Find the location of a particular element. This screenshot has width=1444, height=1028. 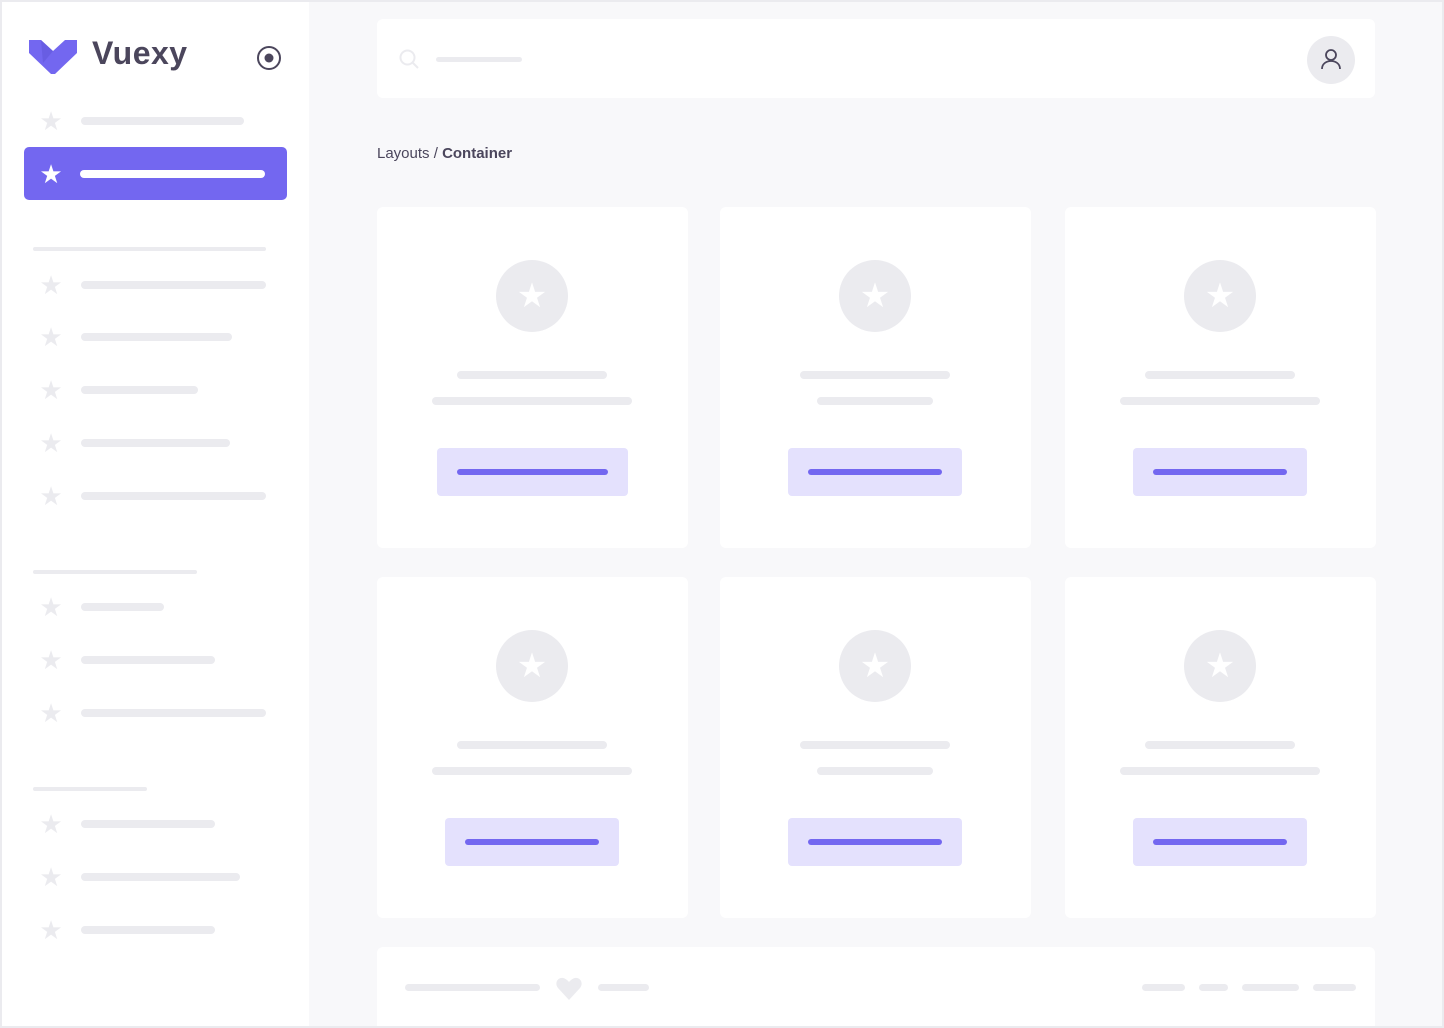

user-icon is located at coordinates (1331, 59).